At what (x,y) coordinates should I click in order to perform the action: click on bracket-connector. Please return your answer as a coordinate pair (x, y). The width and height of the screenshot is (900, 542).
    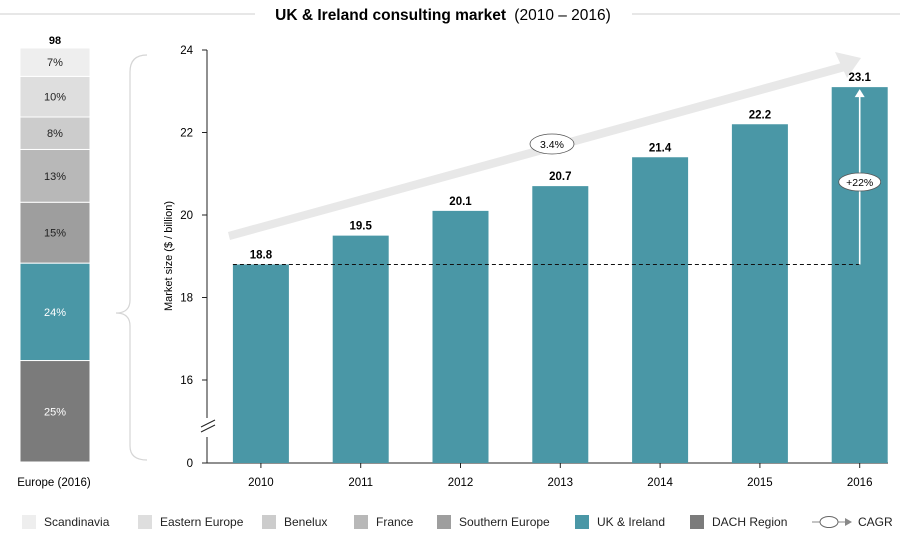
    Looking at the image, I should click on (131, 257).